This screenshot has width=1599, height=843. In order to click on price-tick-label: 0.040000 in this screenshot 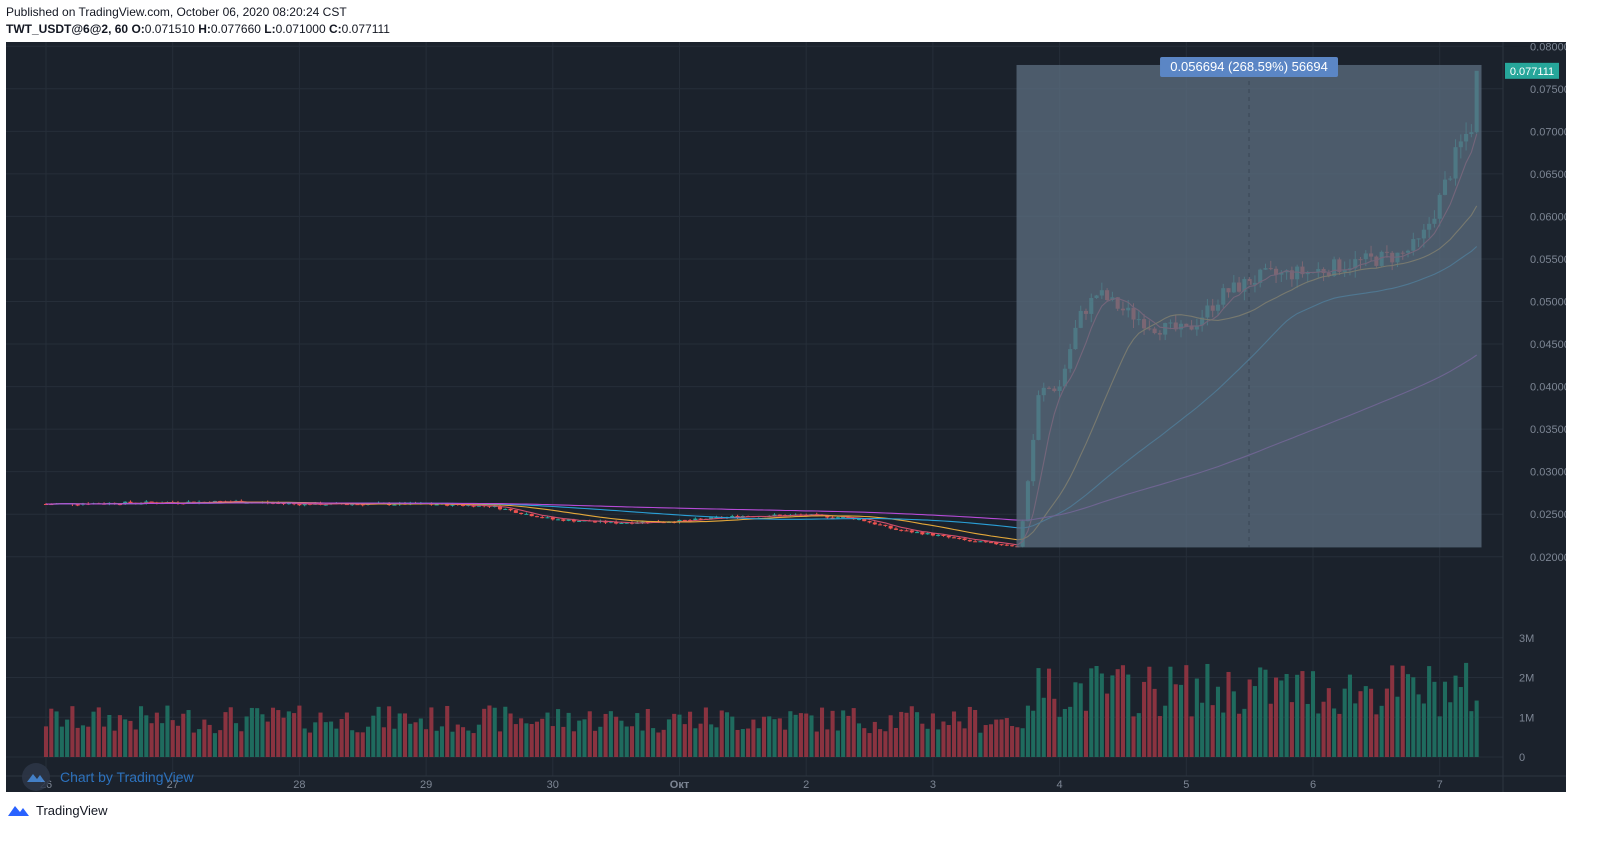, I will do `click(1548, 388)`.